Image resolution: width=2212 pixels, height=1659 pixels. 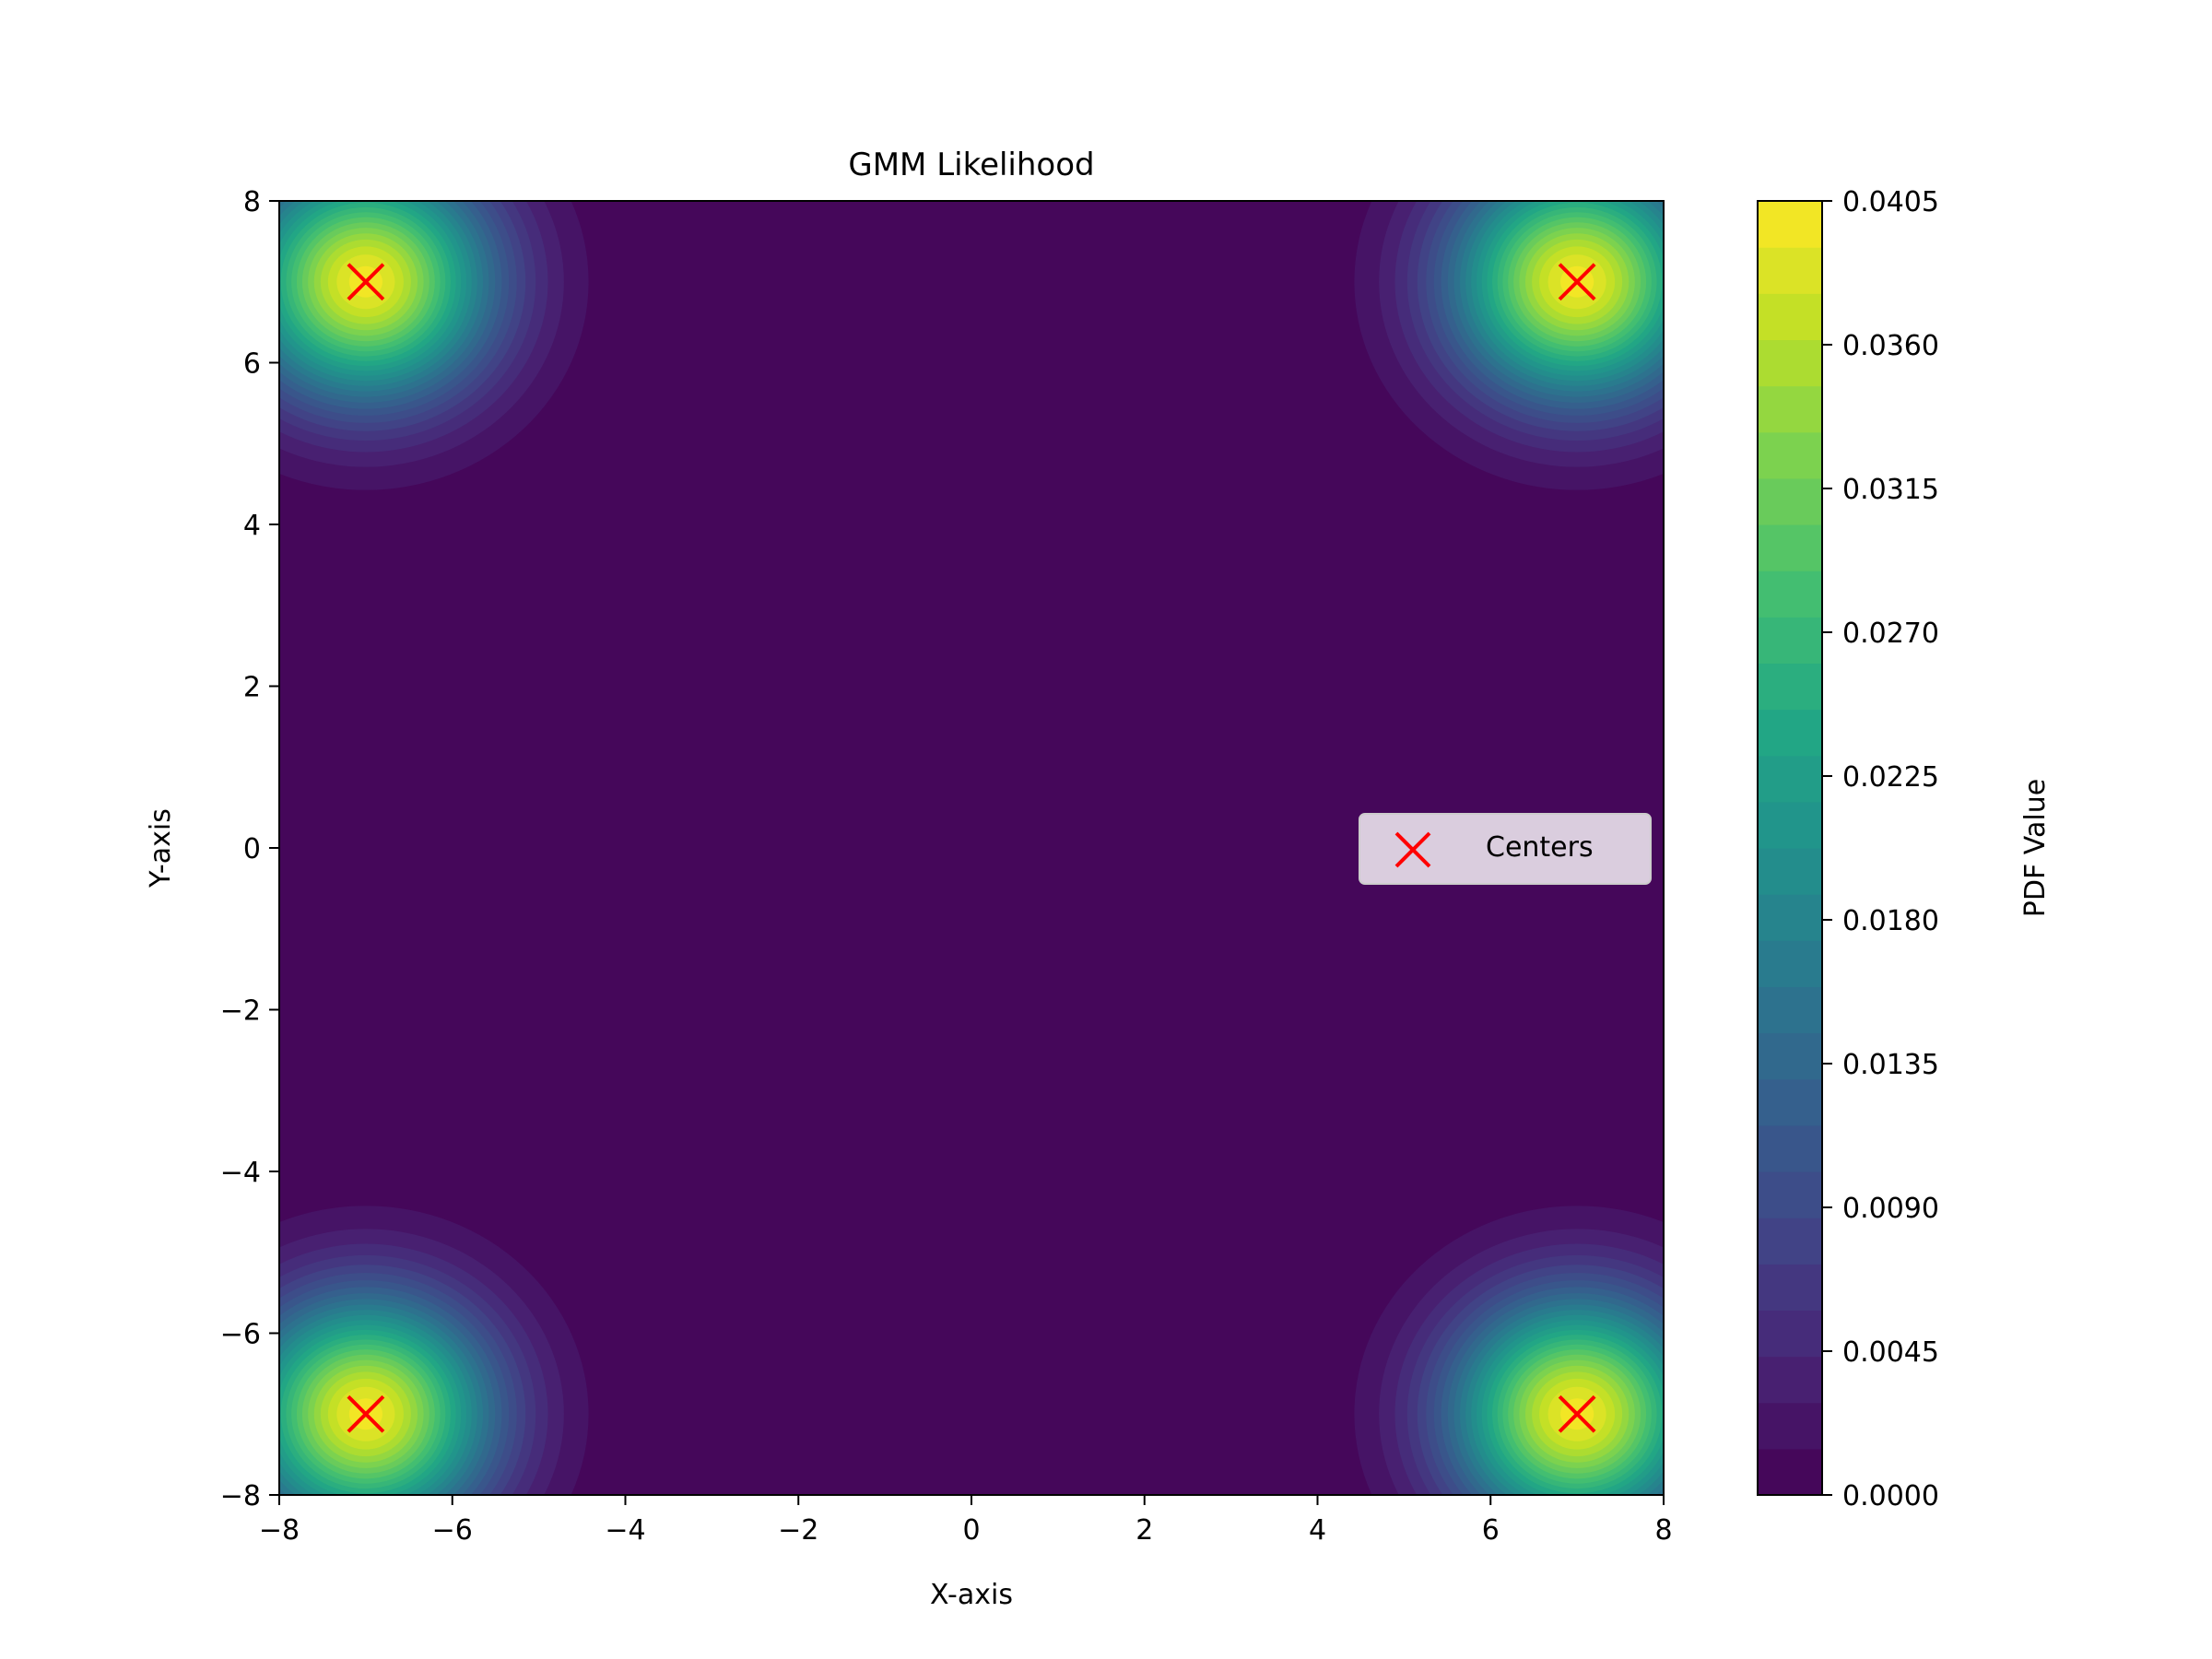 I want to click on x-axis-label: X-axis, so click(x=971, y=1595).